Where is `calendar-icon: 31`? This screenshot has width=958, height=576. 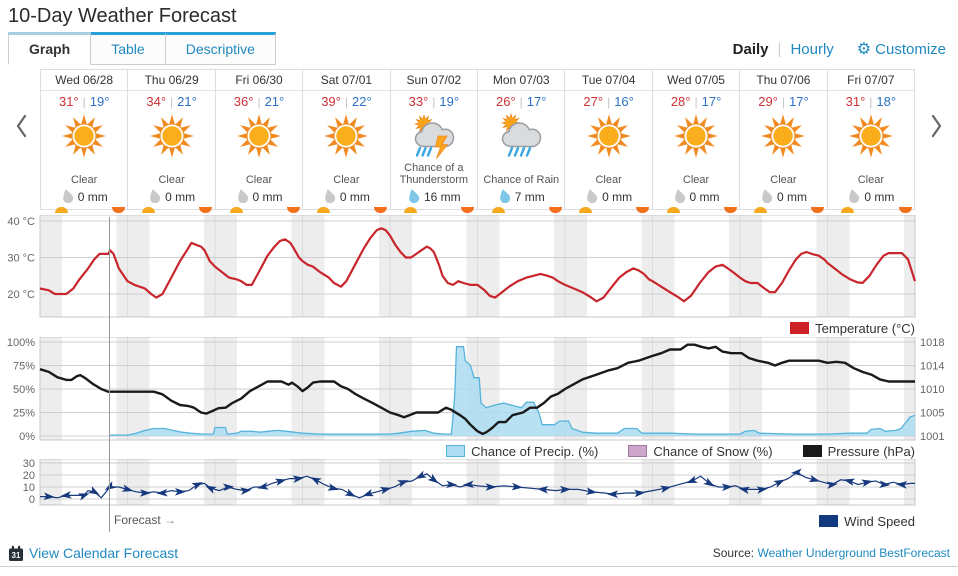
calendar-icon: 31 is located at coordinates (16, 553).